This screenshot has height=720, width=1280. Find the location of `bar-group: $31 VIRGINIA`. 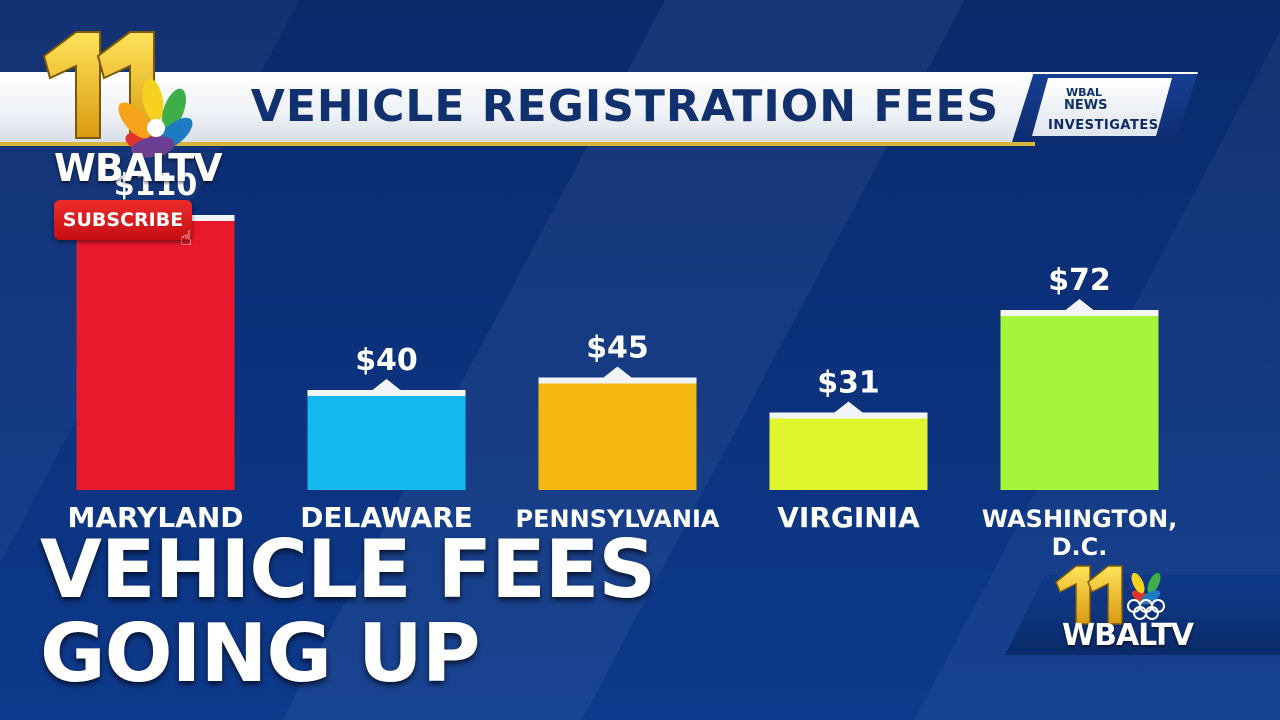

bar-group: $31 VIRGINIA is located at coordinates (848, 450).